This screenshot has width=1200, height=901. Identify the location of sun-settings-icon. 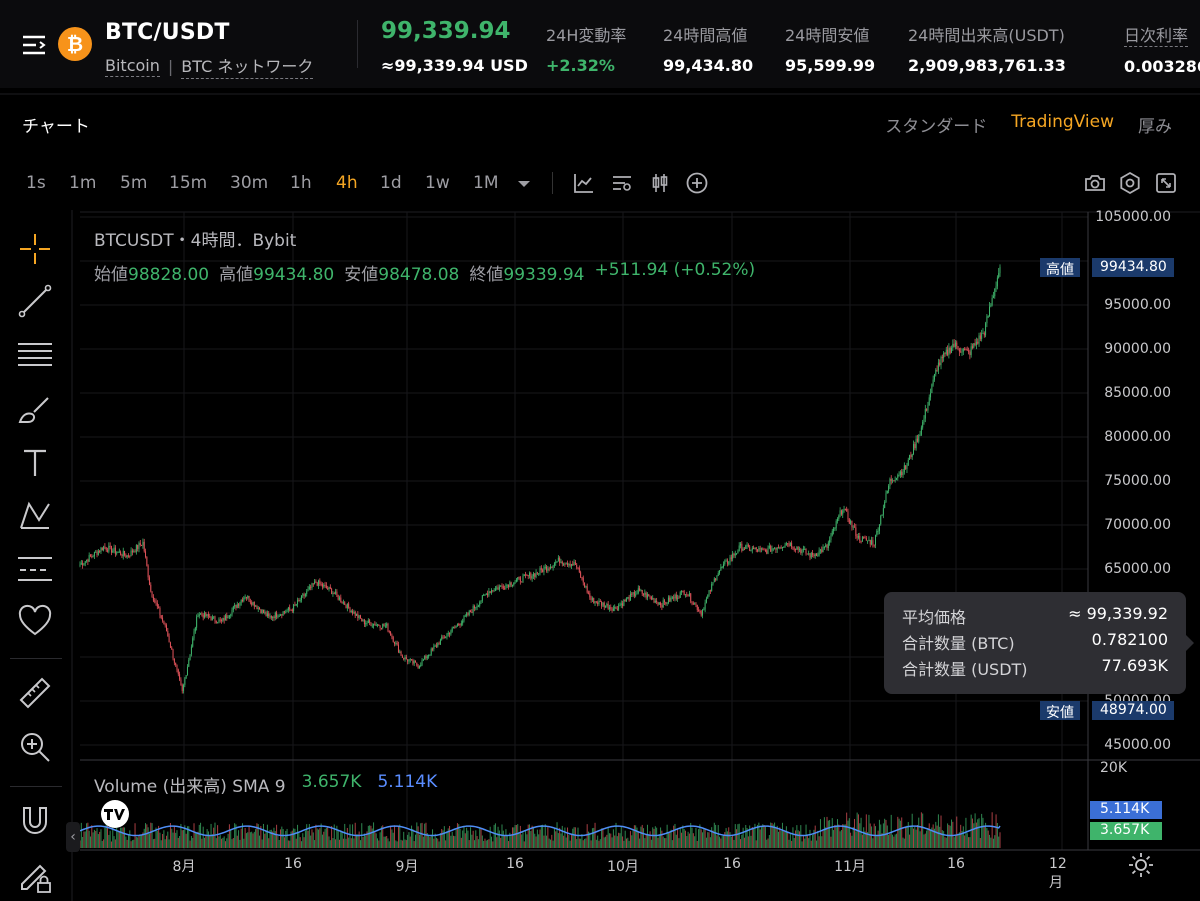
(1141, 865).